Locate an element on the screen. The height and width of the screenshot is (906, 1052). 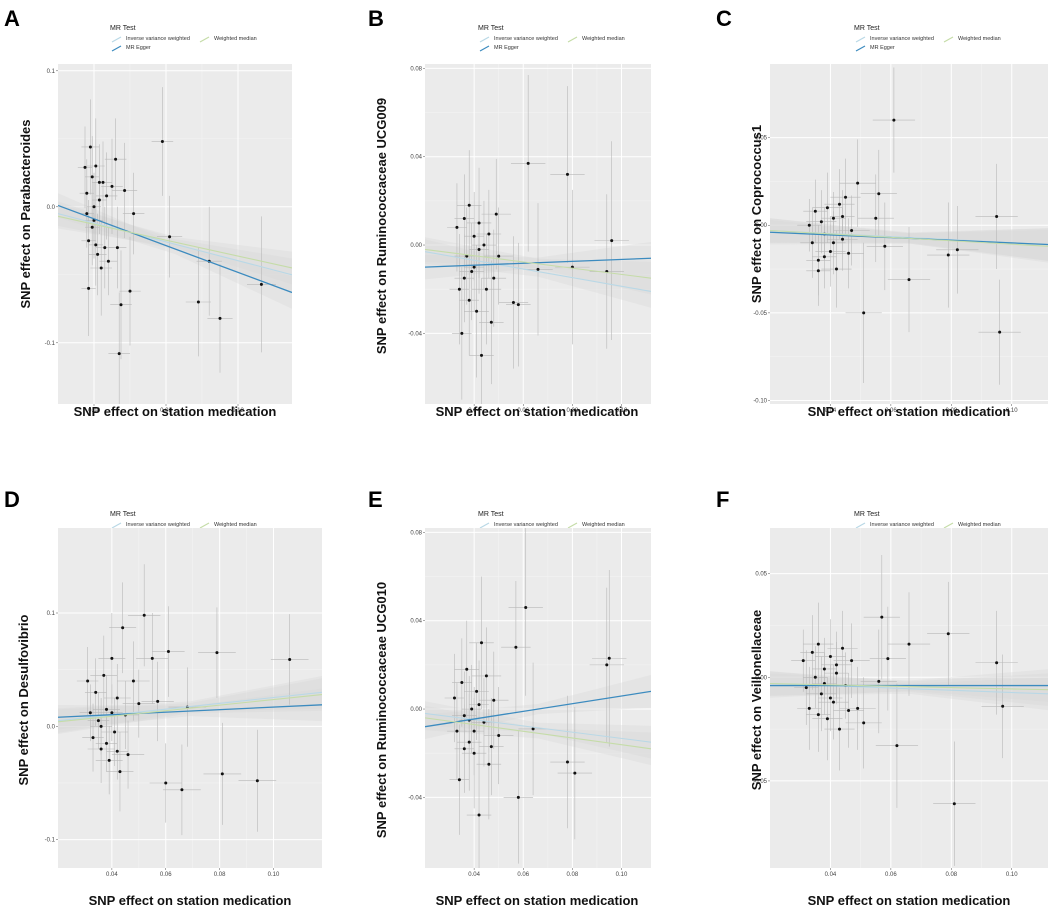
y-axis-title: SNP effect on Veillonellaceae is located at coordinates (756, 700).